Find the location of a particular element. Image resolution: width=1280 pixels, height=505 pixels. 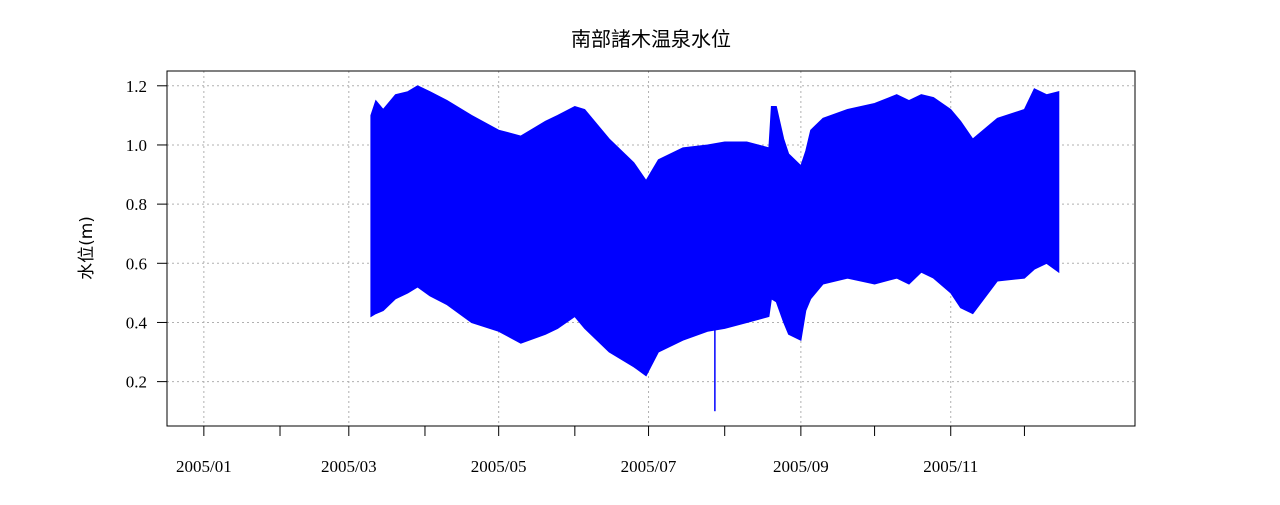

y-tick-label: 1.0 is located at coordinates (136, 145).